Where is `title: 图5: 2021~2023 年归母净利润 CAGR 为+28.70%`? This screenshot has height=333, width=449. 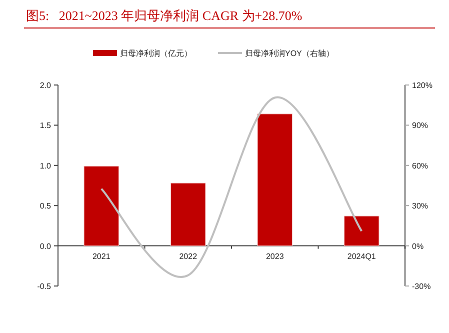 title: 图5: 2021~2023 年归母净利润 CAGR 为+28.70% is located at coordinates (164, 15).